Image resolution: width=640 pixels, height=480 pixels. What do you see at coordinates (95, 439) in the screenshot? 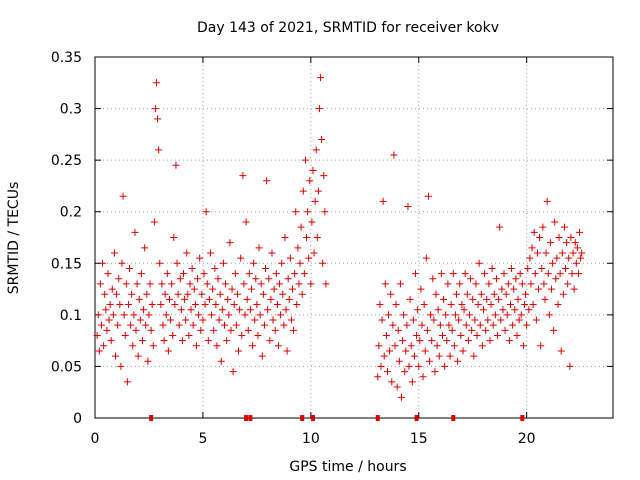
I see `x-tick-label: 0` at bounding box center [95, 439].